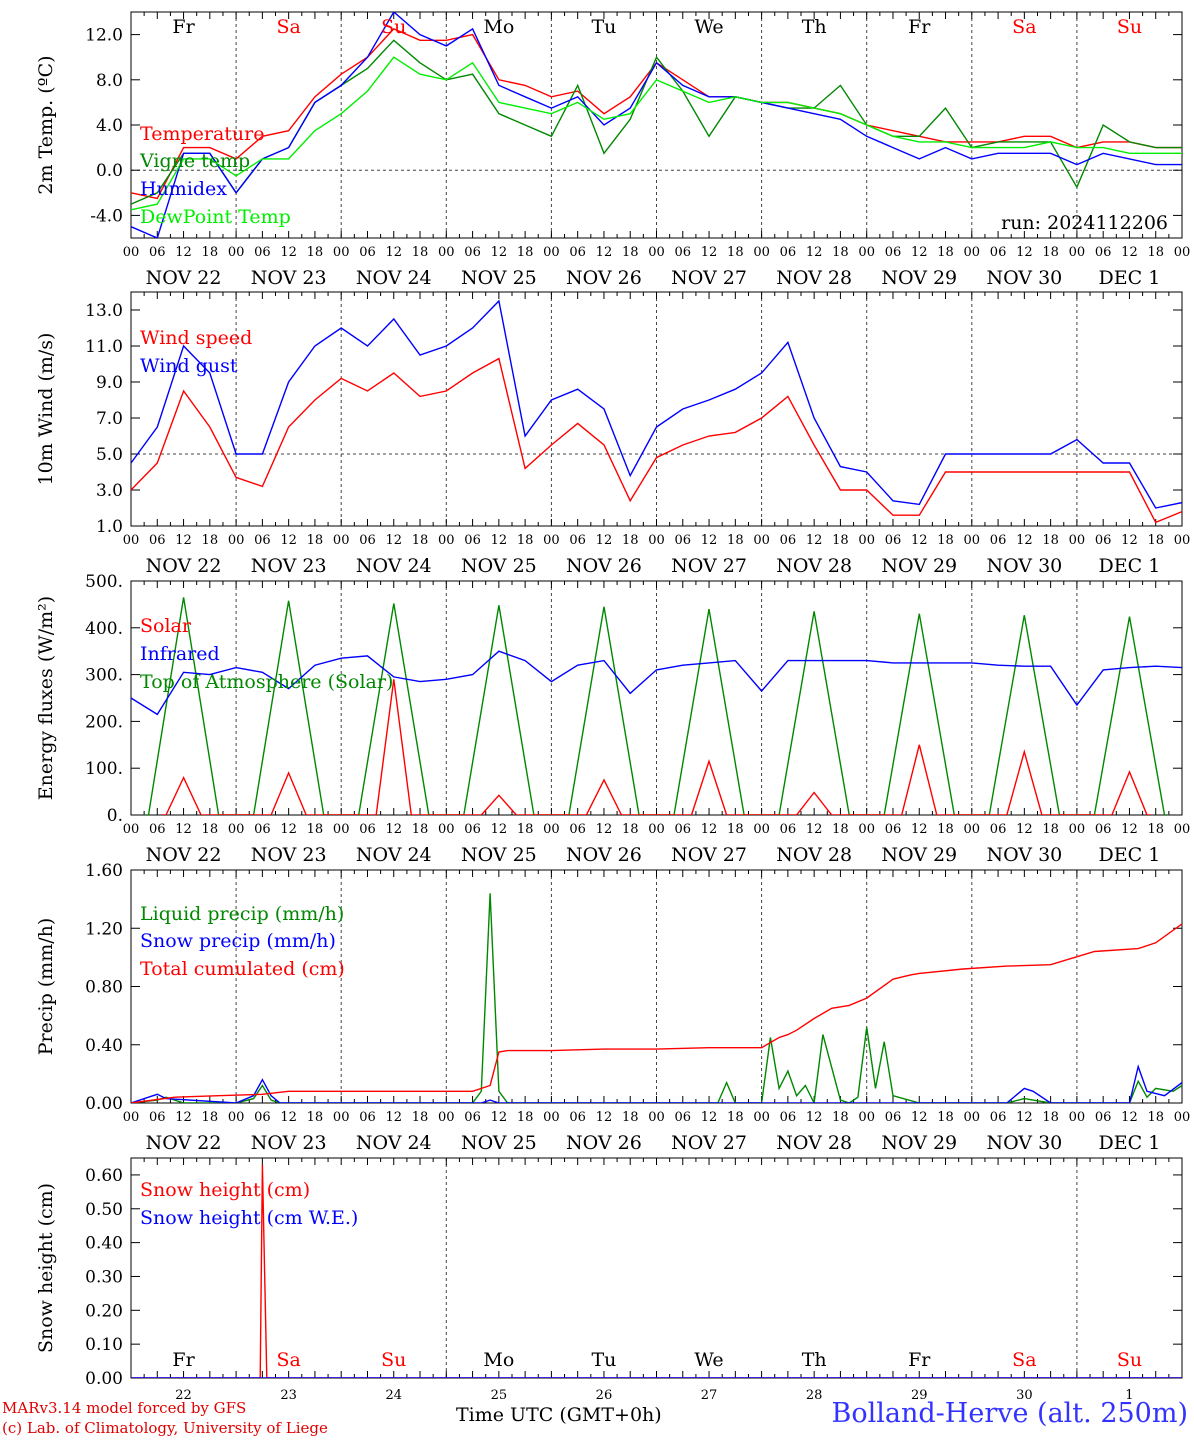 The height and width of the screenshot is (1440, 1194). I want to click on day-number-label: 23, so click(288, 1394).